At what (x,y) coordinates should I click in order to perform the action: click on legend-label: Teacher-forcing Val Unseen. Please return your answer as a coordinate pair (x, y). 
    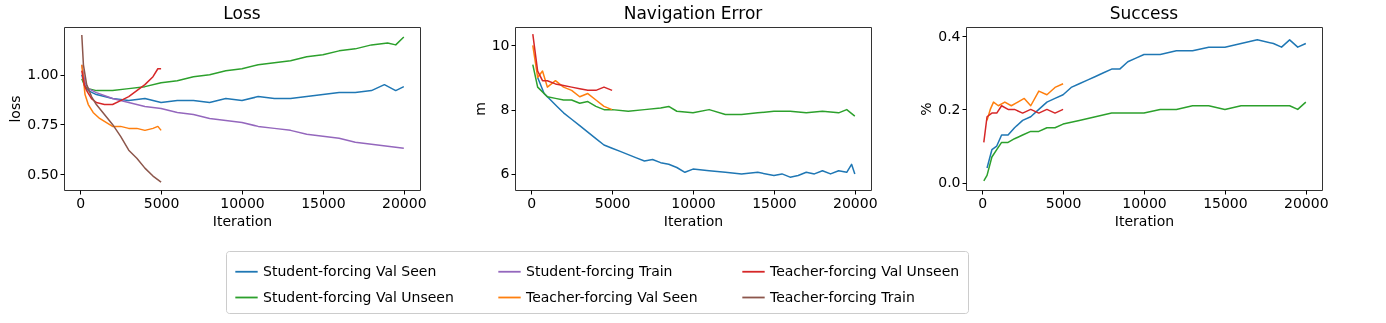
    Looking at the image, I should click on (864, 270).